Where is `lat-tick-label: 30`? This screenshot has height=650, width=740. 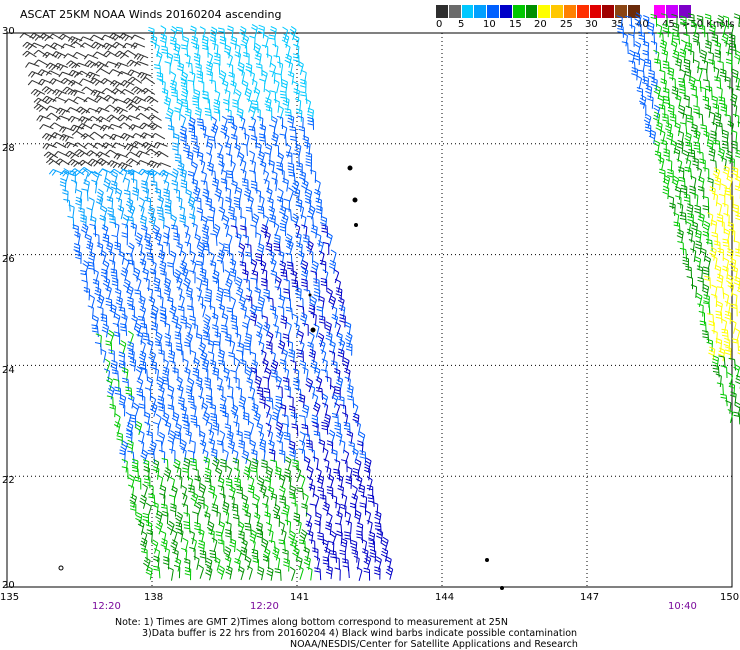 lat-tick-label: 30 is located at coordinates (8, 31).